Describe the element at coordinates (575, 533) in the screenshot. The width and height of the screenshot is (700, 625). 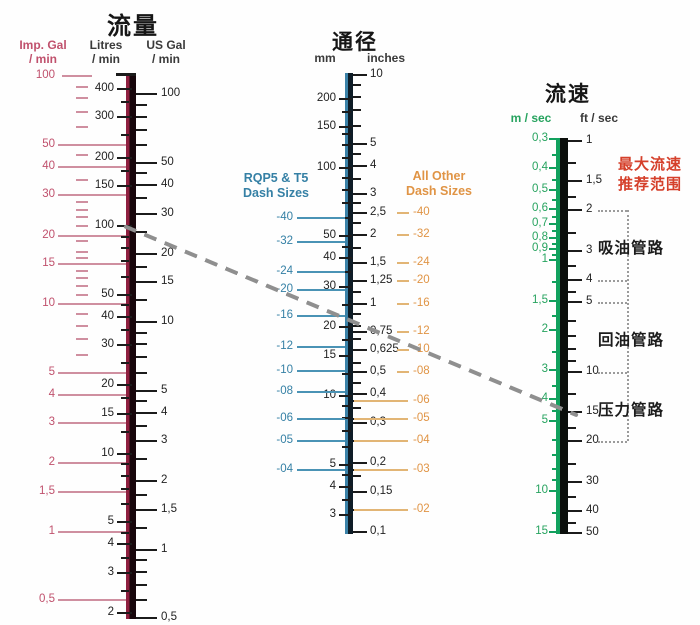
I see `ft-sec-tick` at that location.